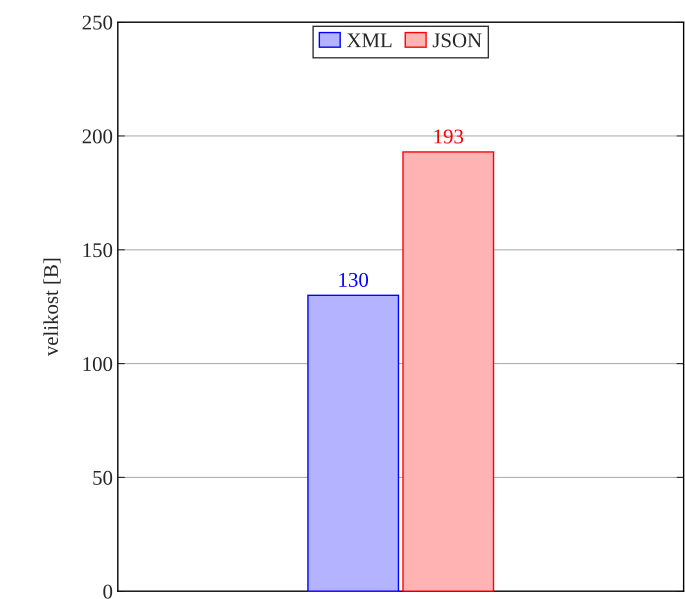 The width and height of the screenshot is (685, 599). What do you see at coordinates (102, 477) in the screenshot?
I see `y-tick-label: 50` at bounding box center [102, 477].